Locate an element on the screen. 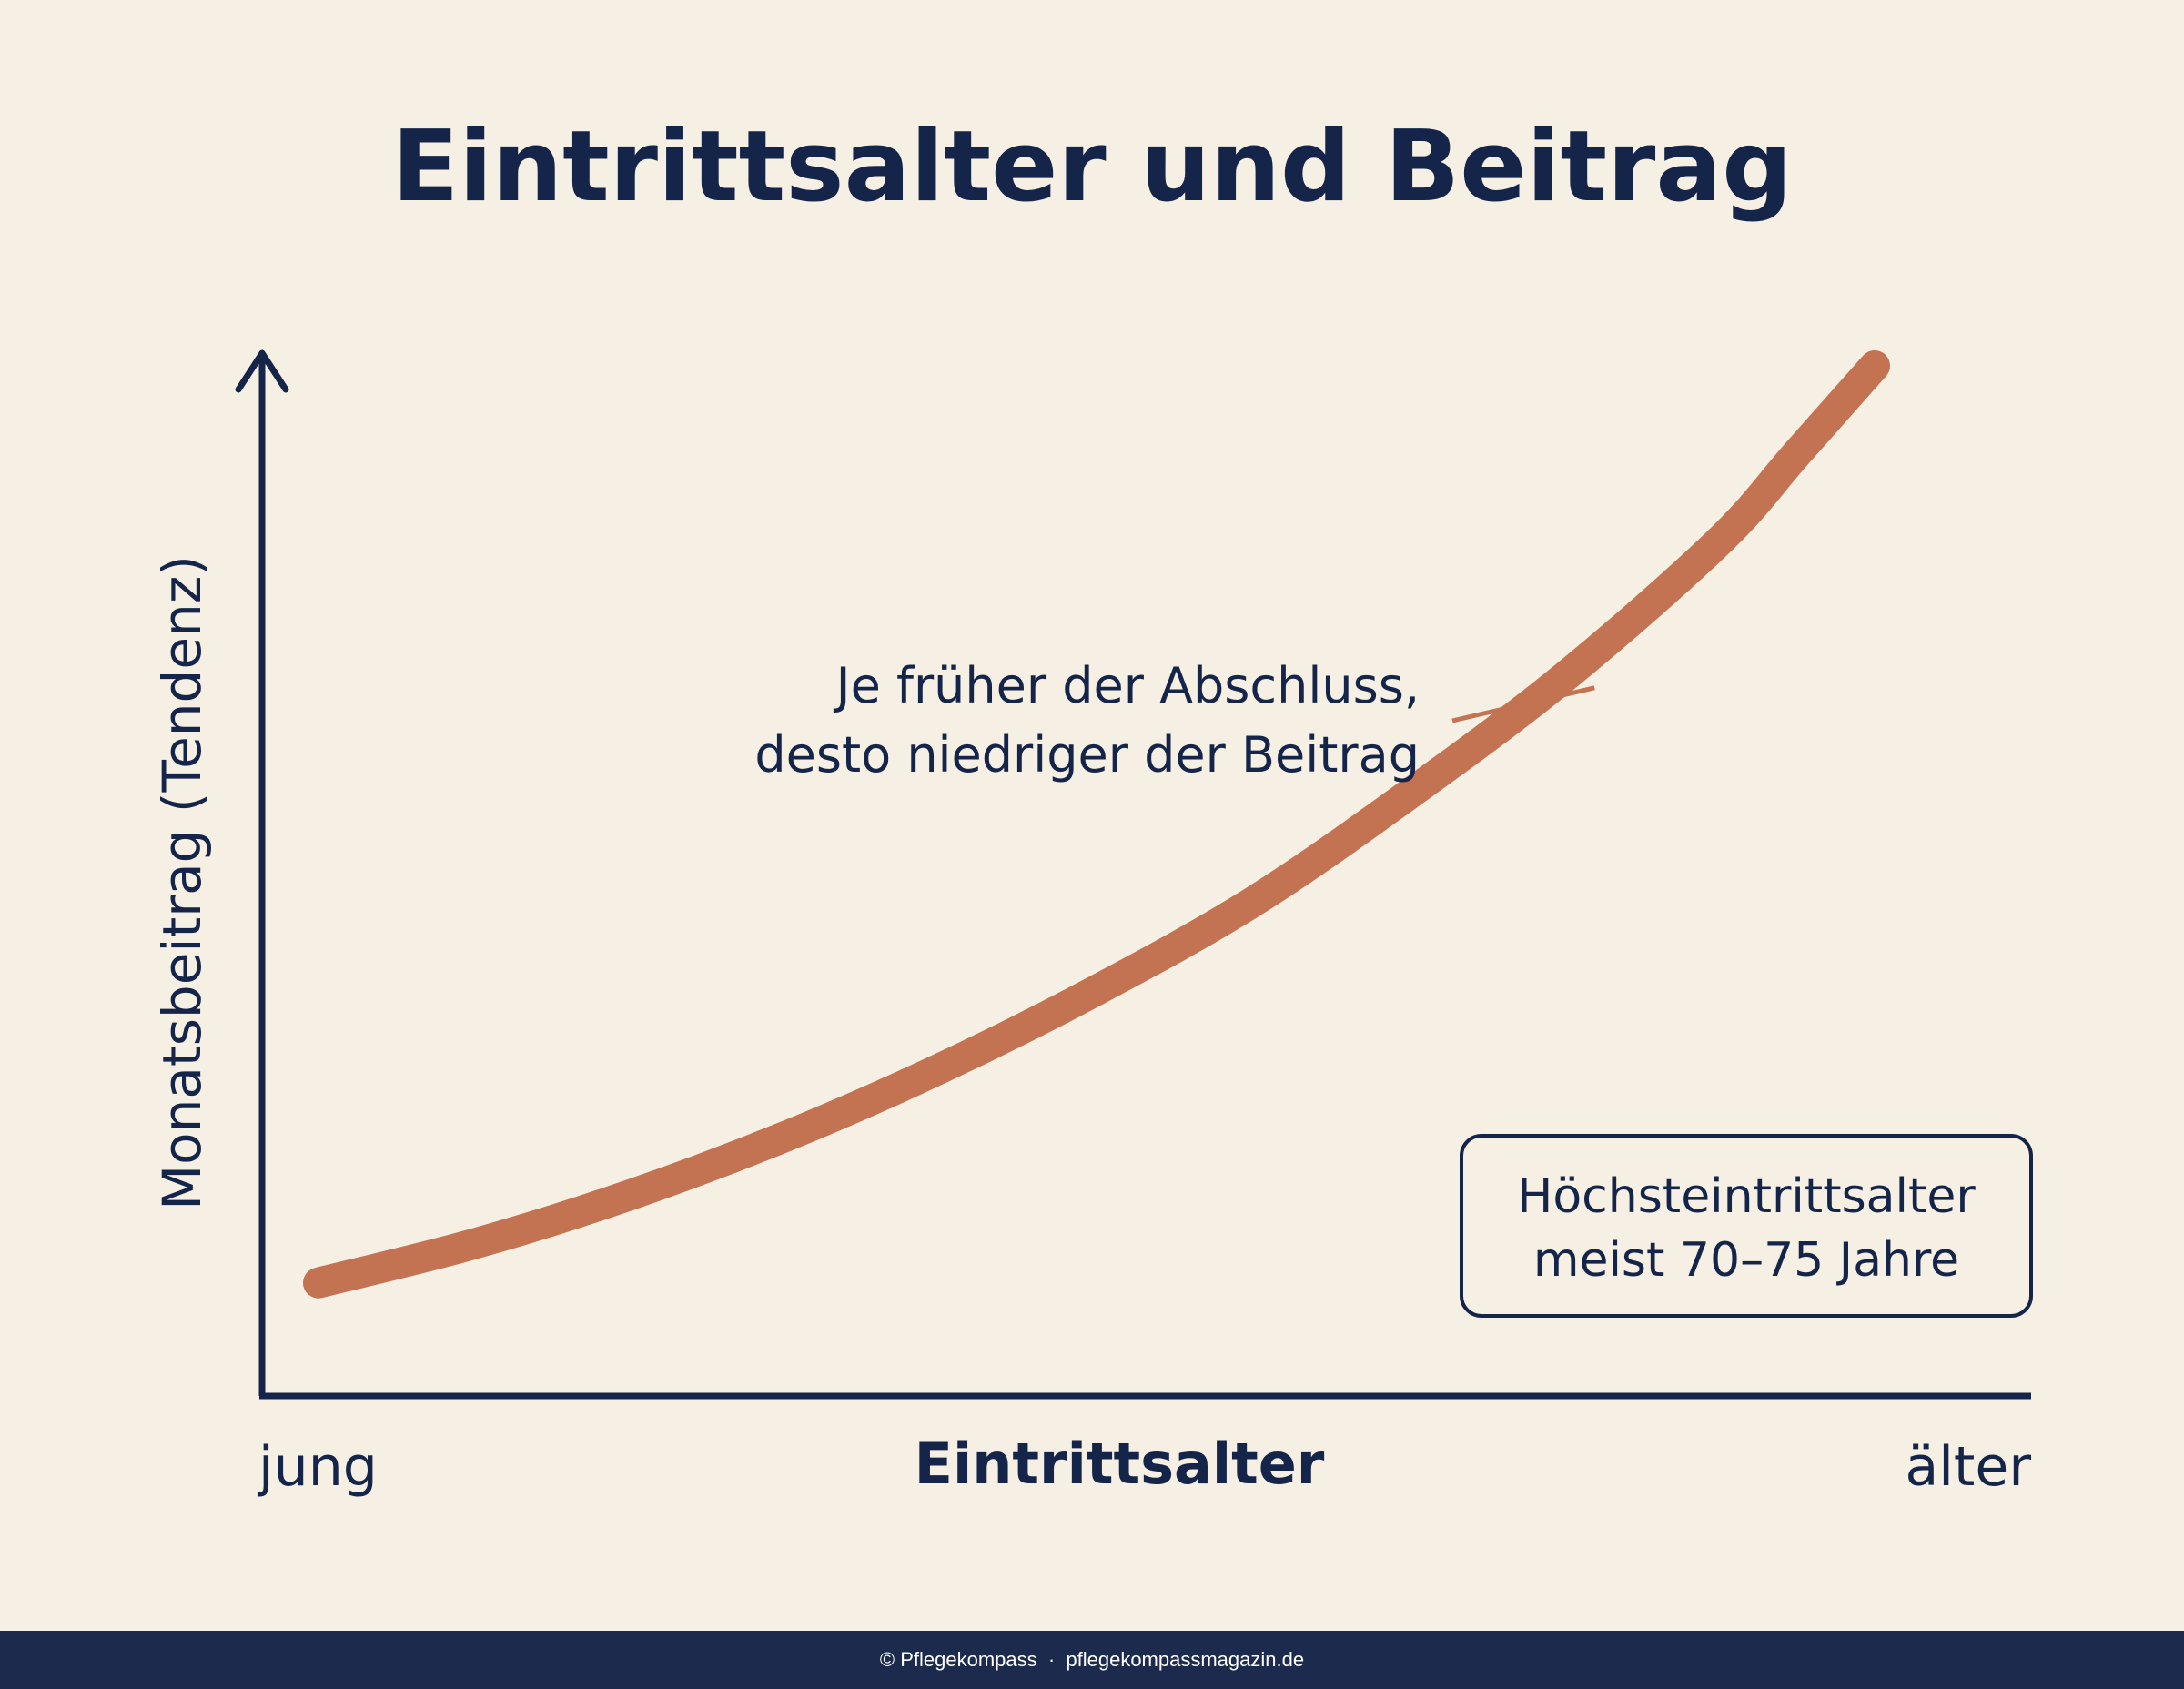 The image size is (2184, 1689). note-box-line-1: Höchsteintrittsalter is located at coordinates (1746, 1196).